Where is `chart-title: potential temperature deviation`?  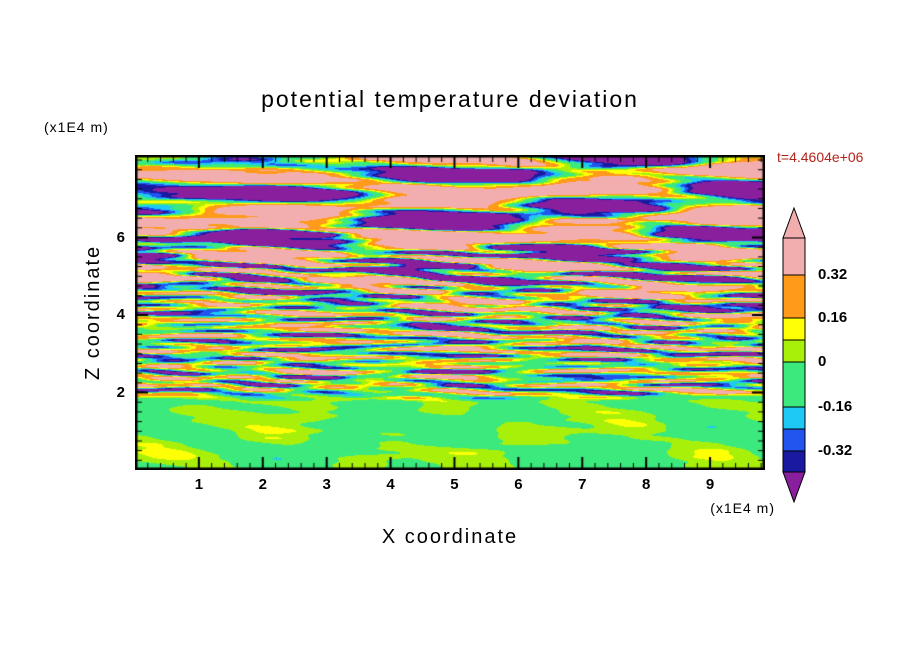
chart-title: potential temperature deviation is located at coordinates (450, 99).